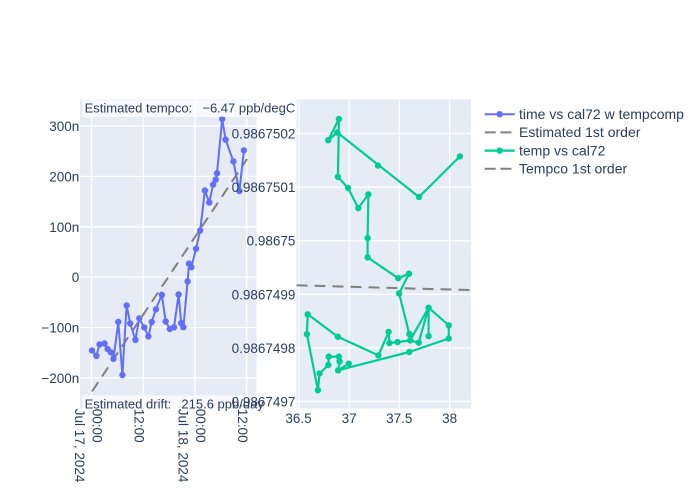 The width and height of the screenshot is (700, 500). Describe the element at coordinates (264, 294) in the screenshot. I see `svg-text: 0.9867499` at that location.